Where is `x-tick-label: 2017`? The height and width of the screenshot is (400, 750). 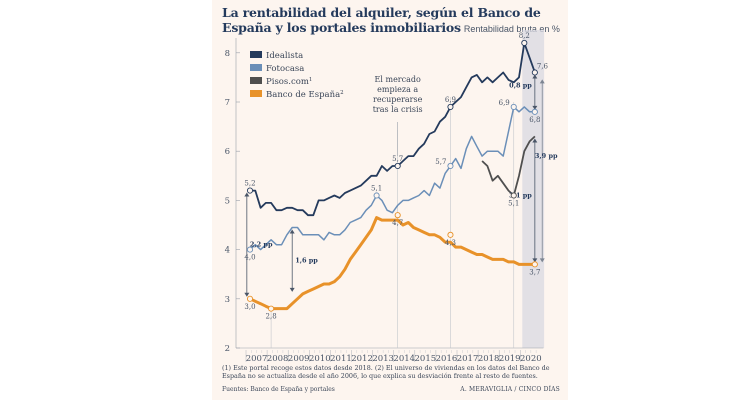
x-tick-label: 2017 is located at coordinates (468, 359).